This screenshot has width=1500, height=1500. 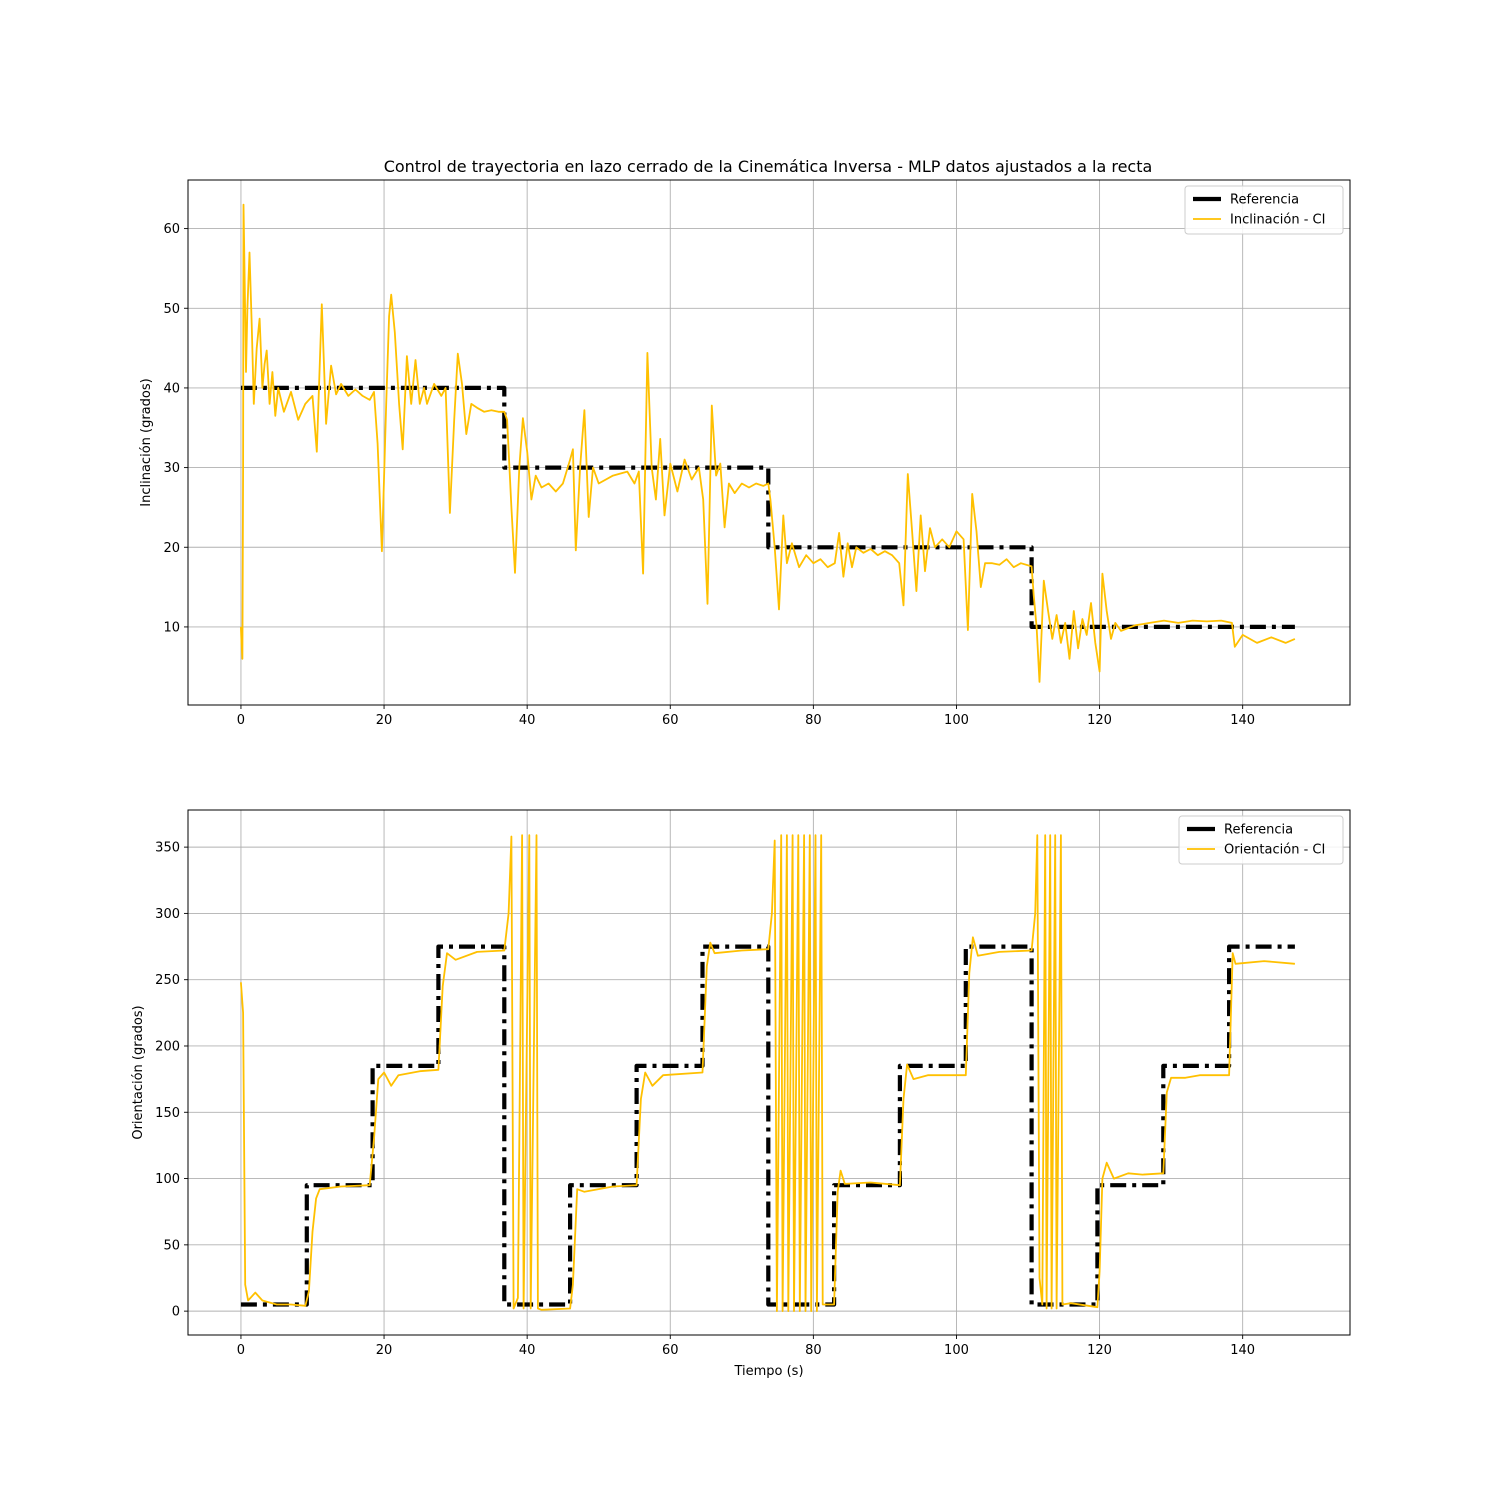 What do you see at coordinates (767, 507) in the screenshot?
I see `reference-series-line` at bounding box center [767, 507].